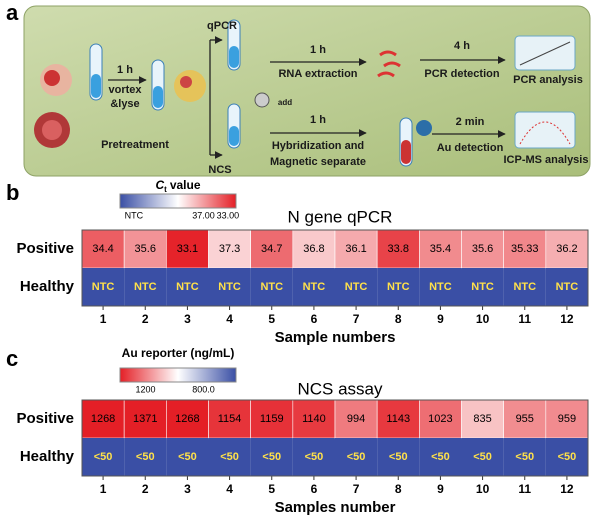  I want to click on x-tick-label: 10, so click(483, 319).